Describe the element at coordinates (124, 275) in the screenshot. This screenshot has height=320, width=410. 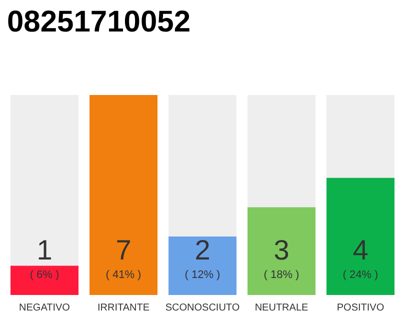
I see `data-label: ( 41% )` at that location.